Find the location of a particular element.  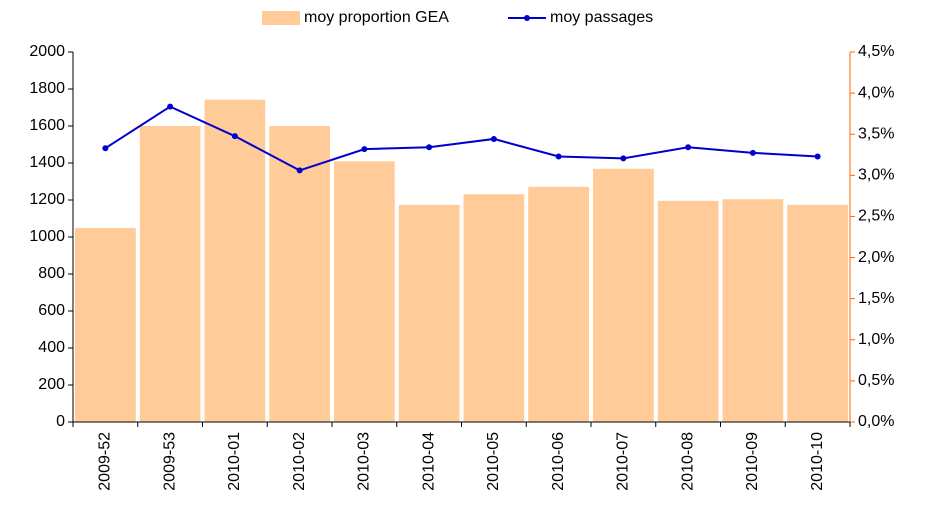

y2-tick-label: 3,0% is located at coordinates (876, 175).